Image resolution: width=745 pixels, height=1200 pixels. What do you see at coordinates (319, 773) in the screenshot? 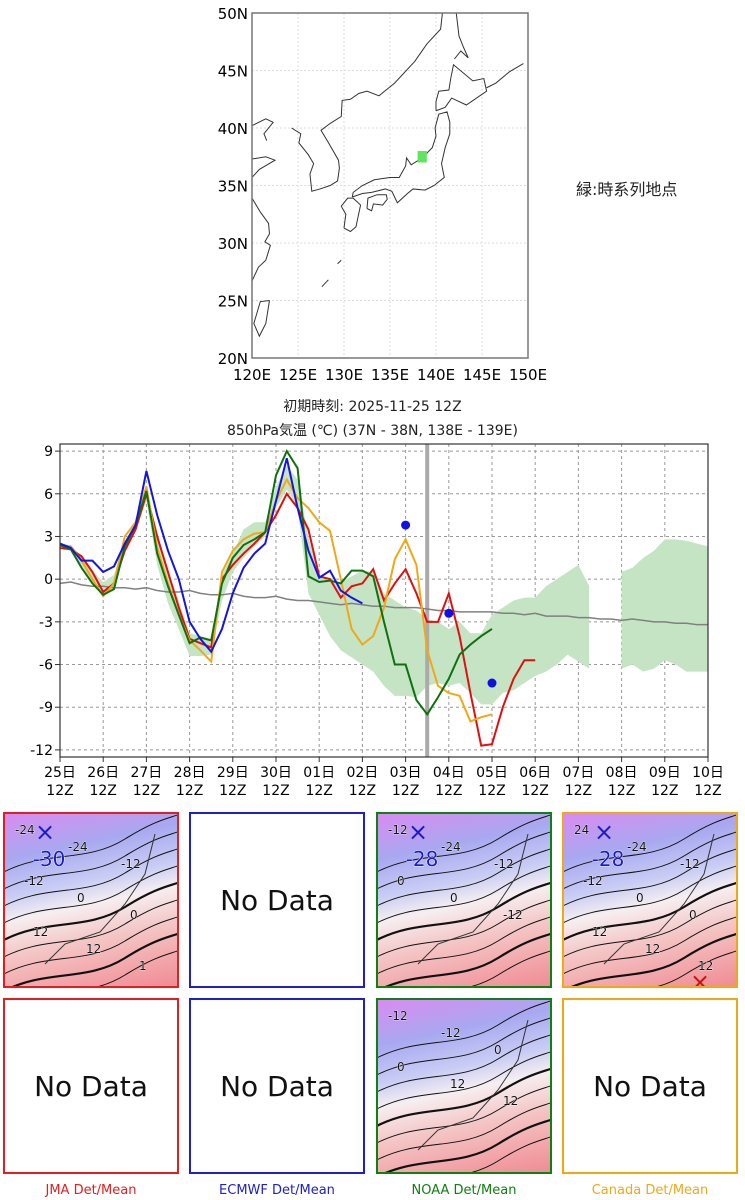
I see `x-tick-label-day: 01日` at bounding box center [319, 773].